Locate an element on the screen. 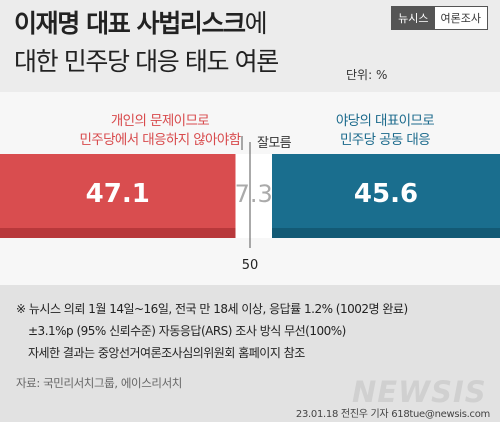  page-title-line2: 대한 민주당 대응 태도 여론 is located at coordinates (146, 61).